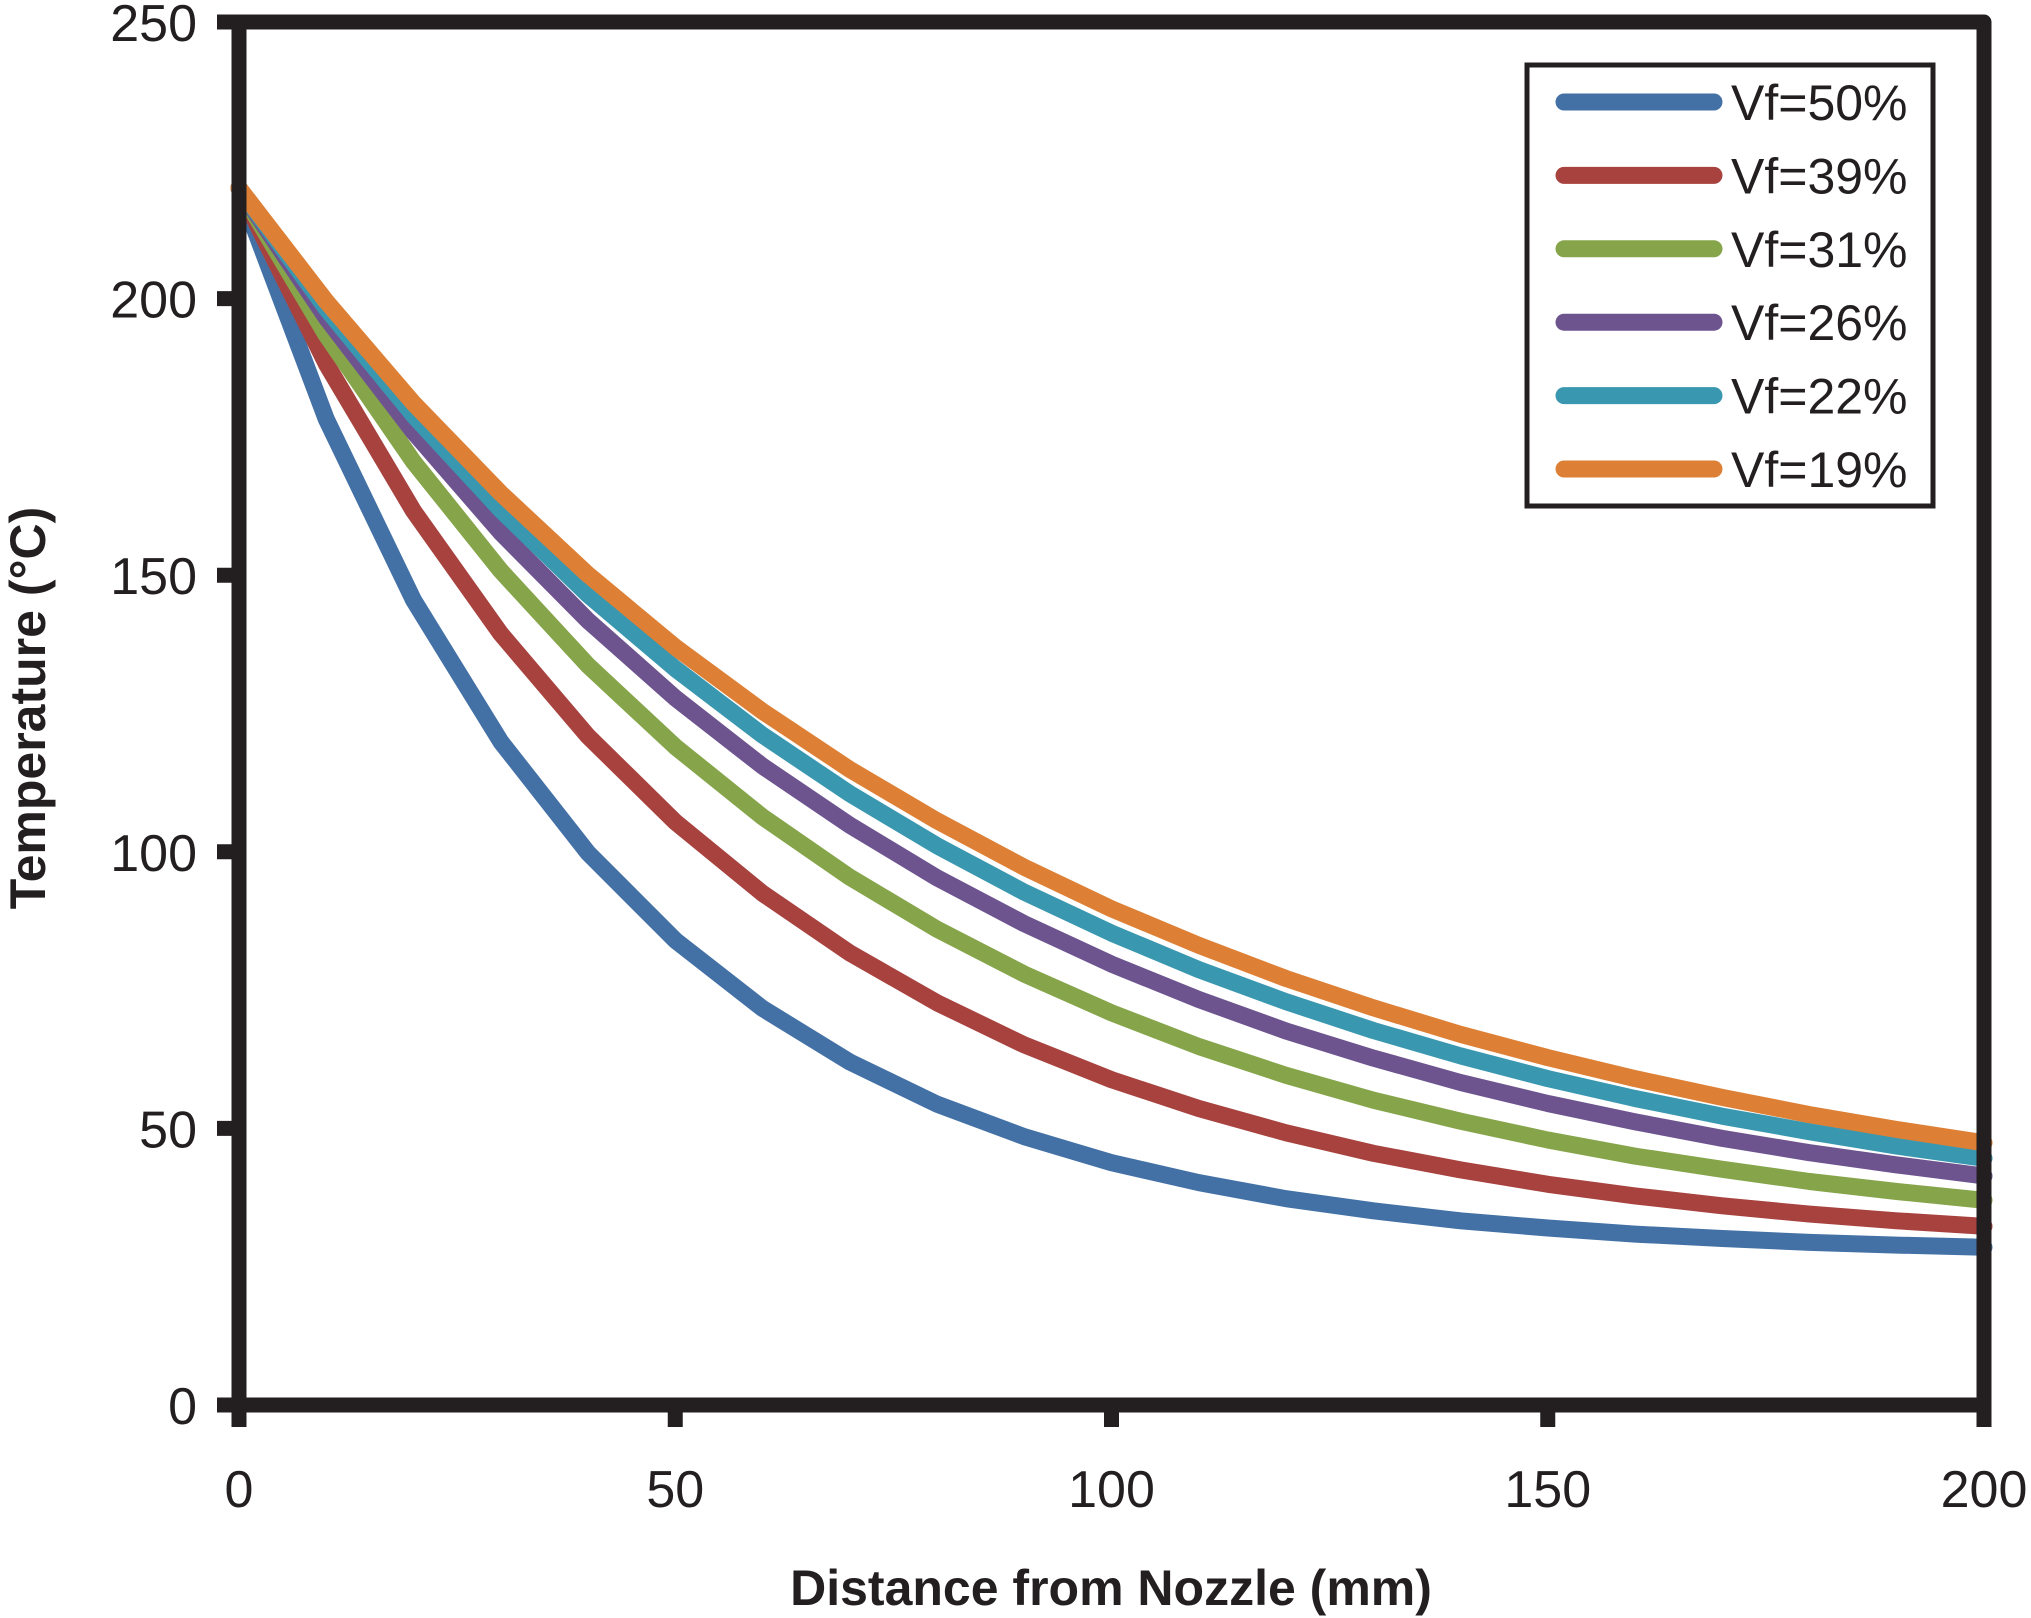 The height and width of the screenshot is (1618, 2031). Describe the element at coordinates (1819, 176) in the screenshot. I see `legend-label: Vf=39%` at that location.